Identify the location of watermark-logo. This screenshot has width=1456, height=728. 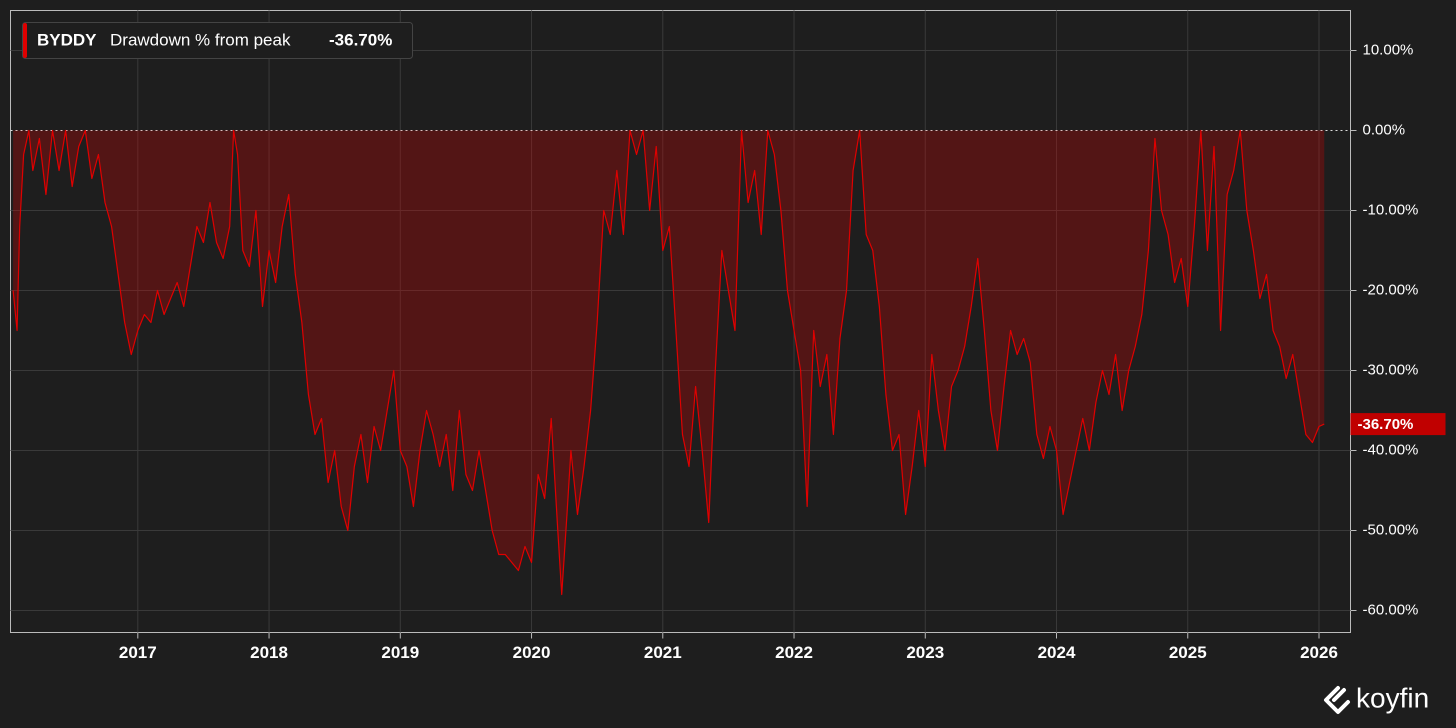
(1337, 700).